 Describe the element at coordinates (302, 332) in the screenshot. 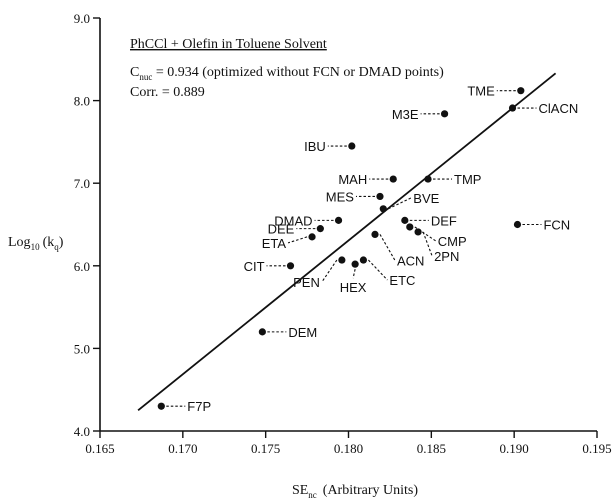

I see `point-label: DEM` at that location.